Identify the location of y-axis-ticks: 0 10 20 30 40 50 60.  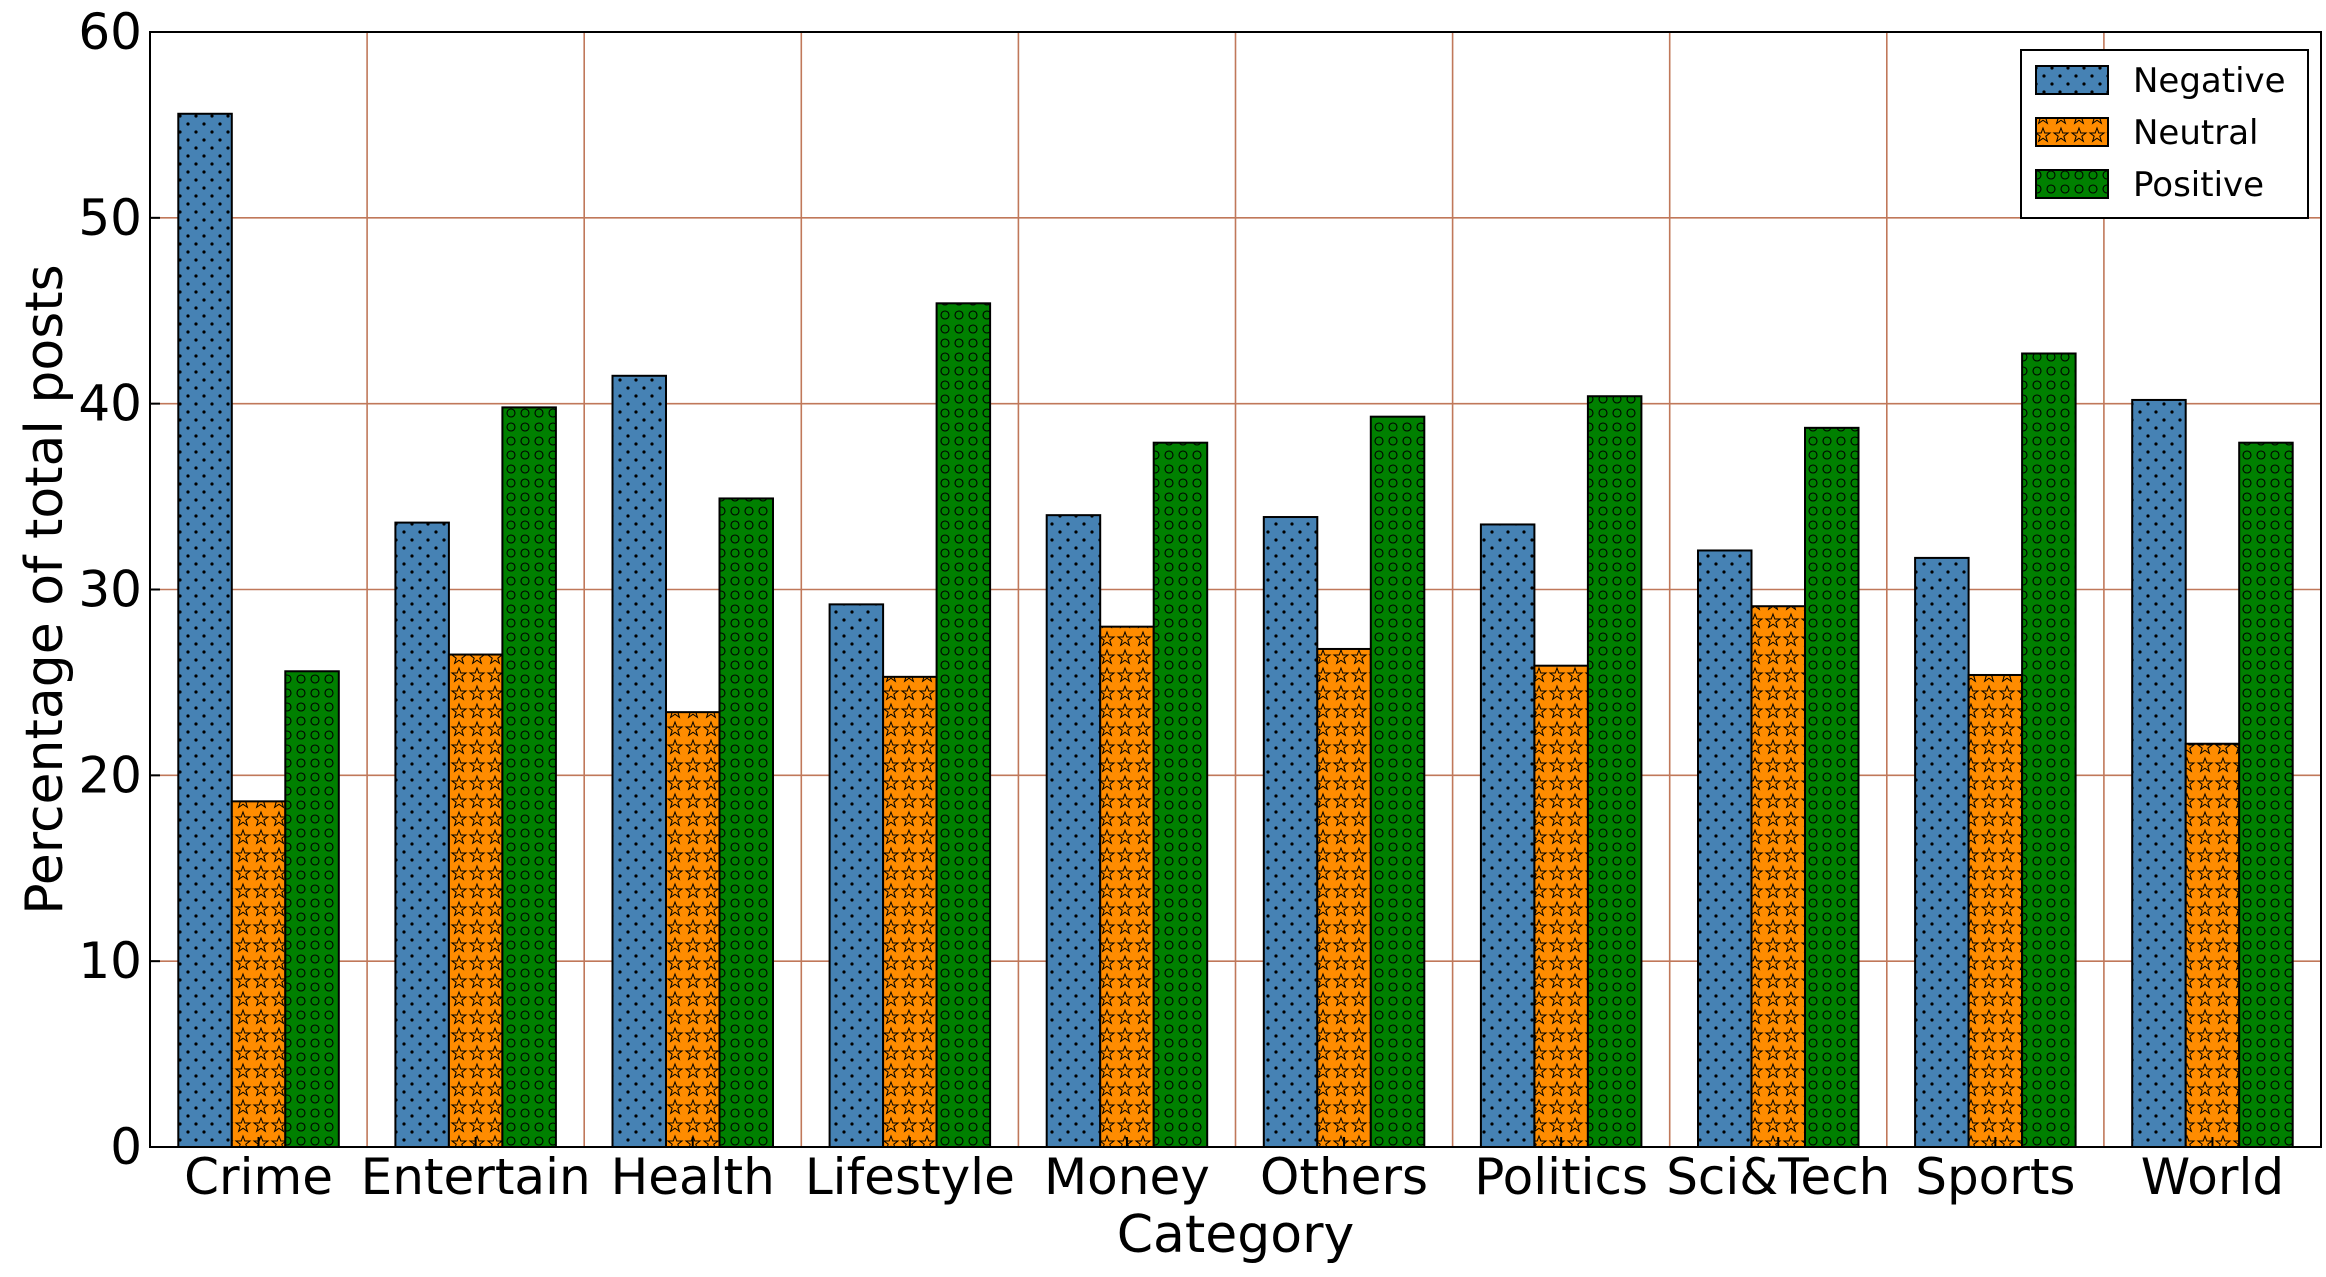
(119, 589).